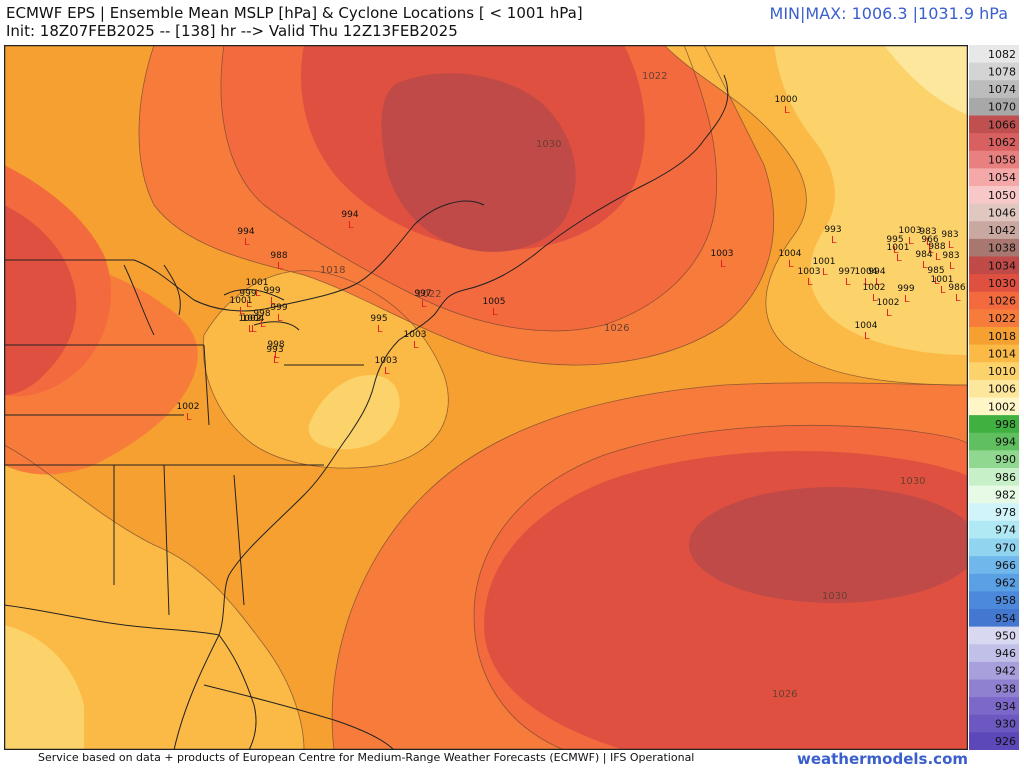 This screenshot has height=768, width=1024. What do you see at coordinates (1005, 688) in the screenshot?
I see `colorbar-tick-label: 938` at bounding box center [1005, 688].